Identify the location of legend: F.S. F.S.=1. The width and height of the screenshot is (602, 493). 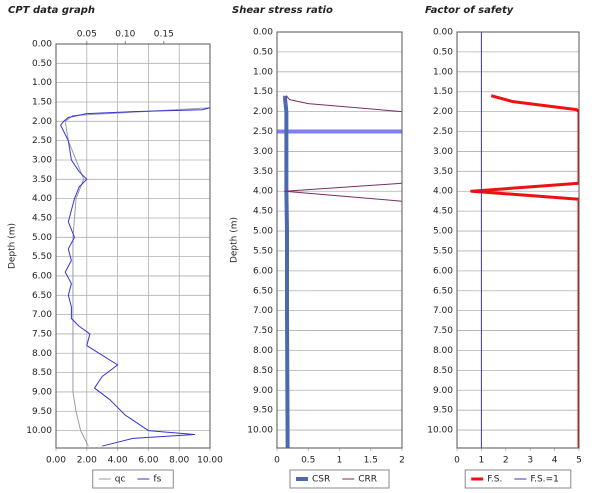
(518, 479).